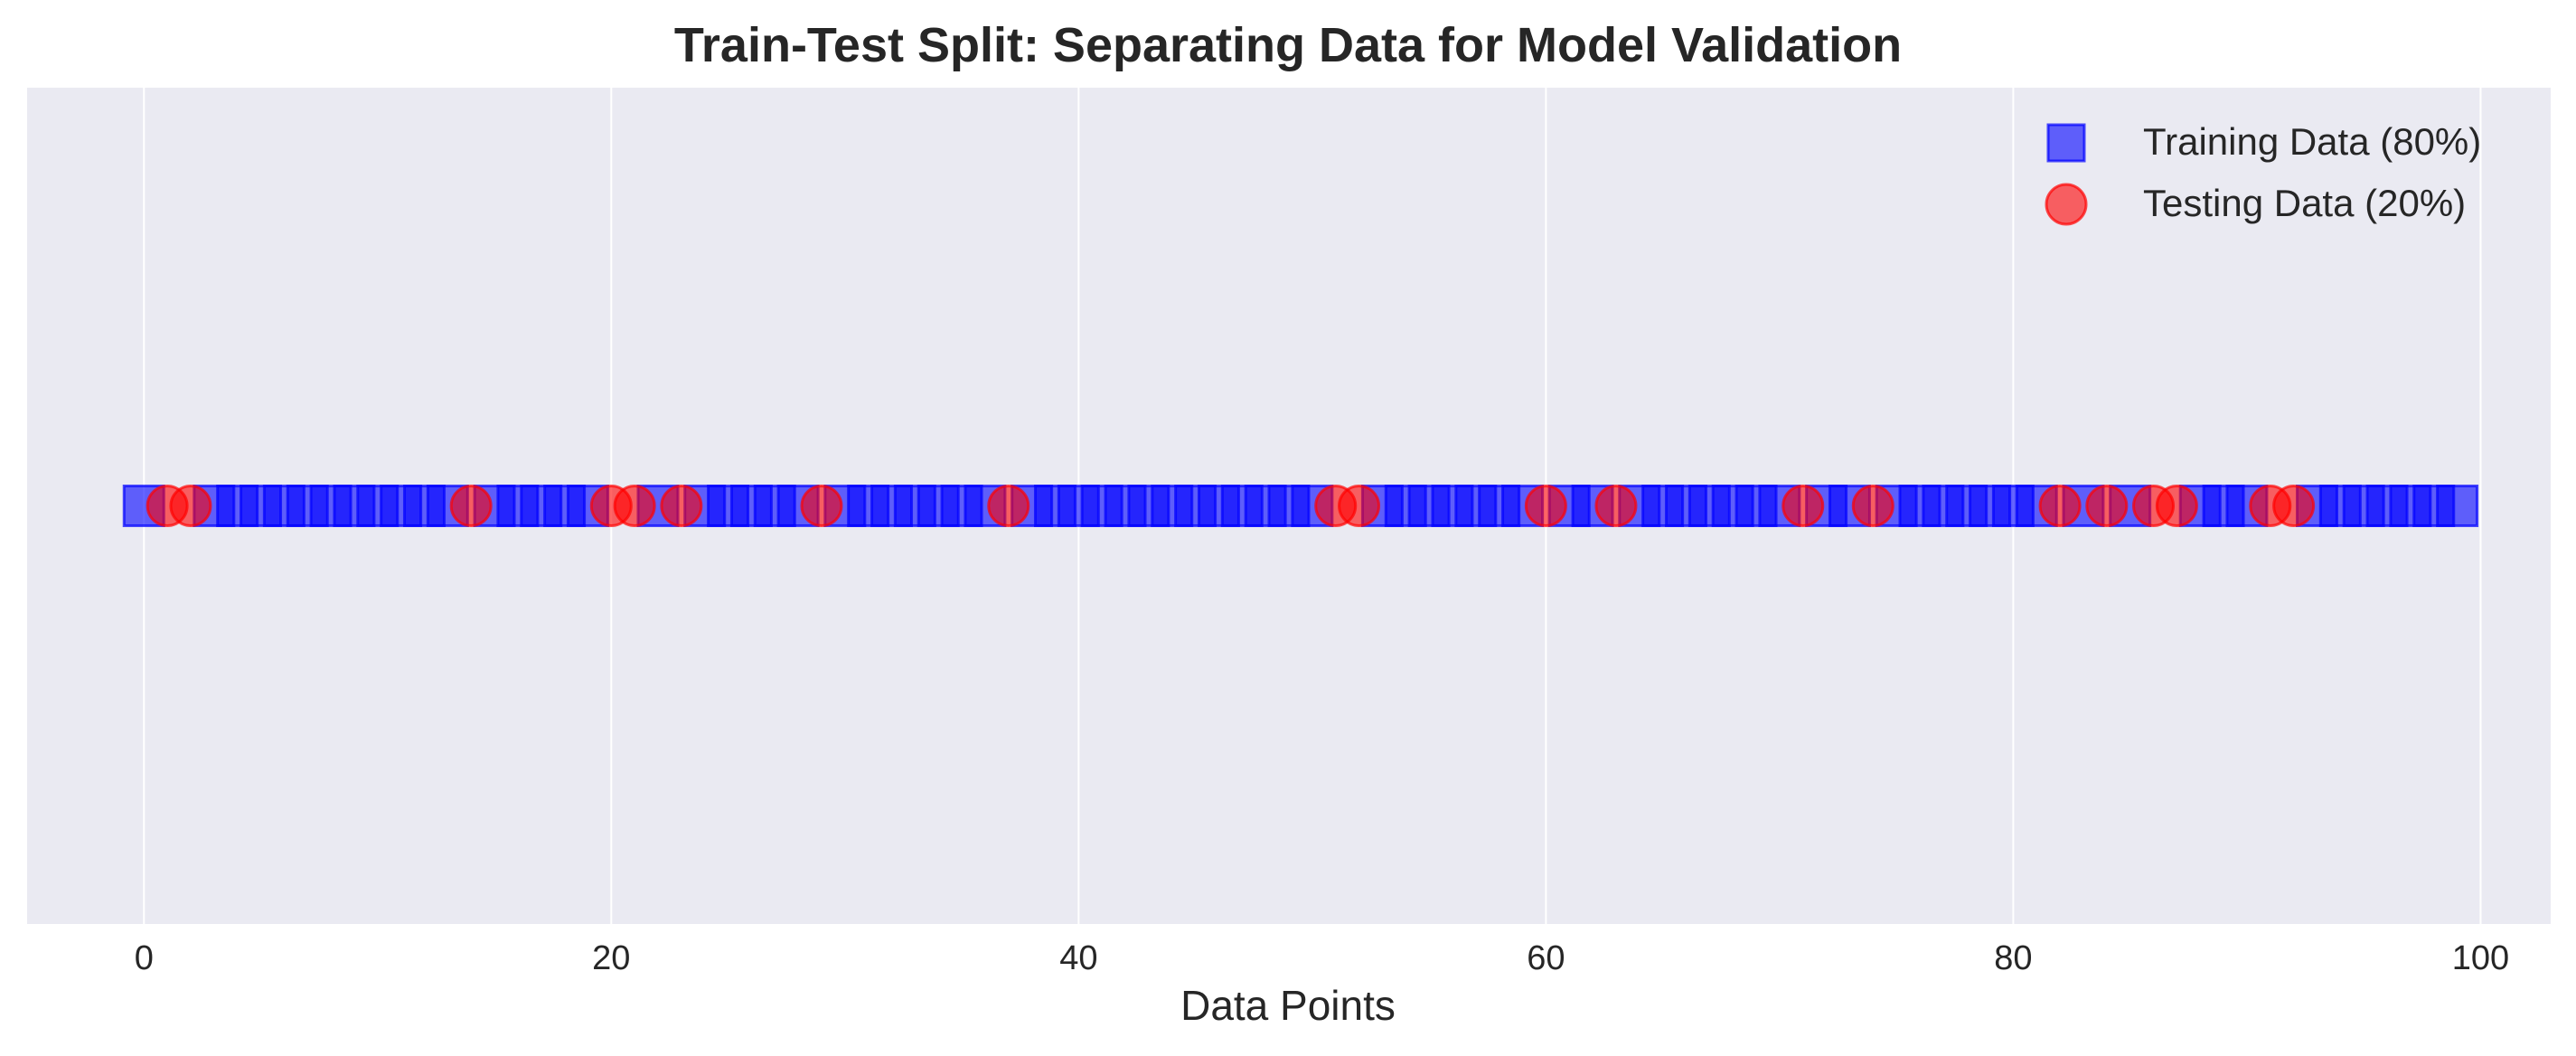 This screenshot has width=2576, height=1056. Describe the element at coordinates (1288, 1005) in the screenshot. I see `x-axis-label: Data Points` at that location.